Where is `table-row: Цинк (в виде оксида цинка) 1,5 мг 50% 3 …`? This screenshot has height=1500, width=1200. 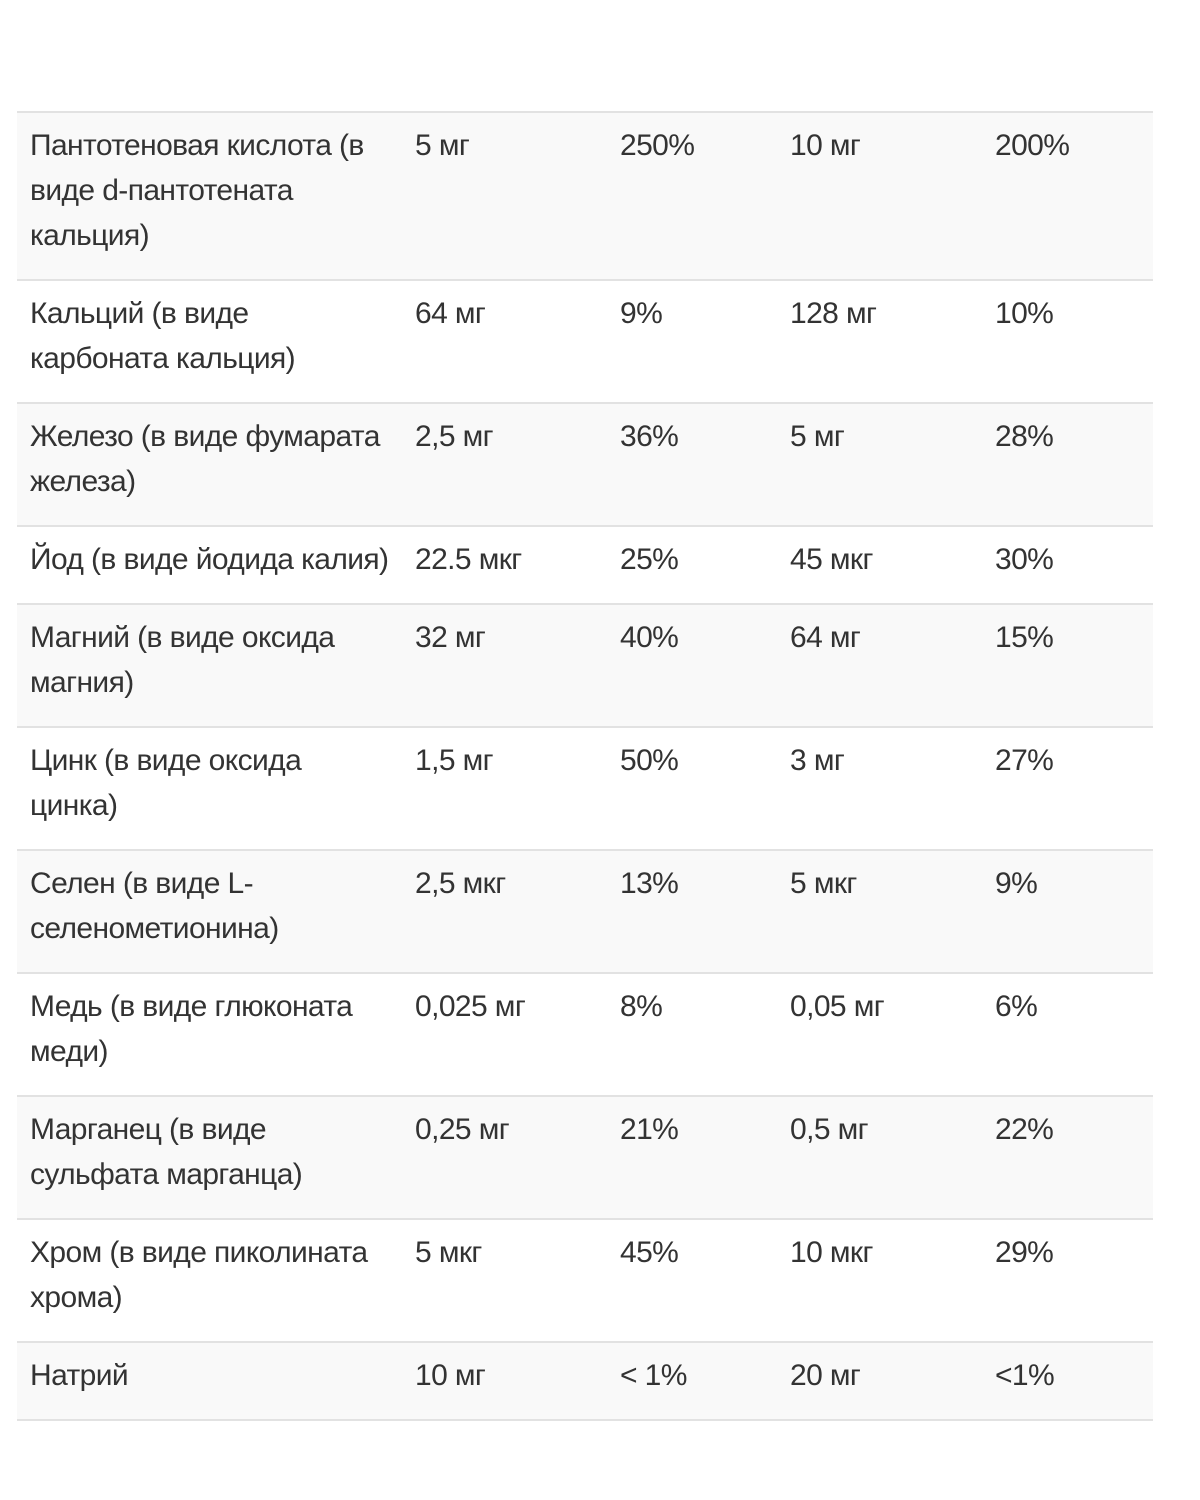 table-row: Цинк (в виде оксида цинка) 1,5 мг 50% 3 … is located at coordinates (585, 788).